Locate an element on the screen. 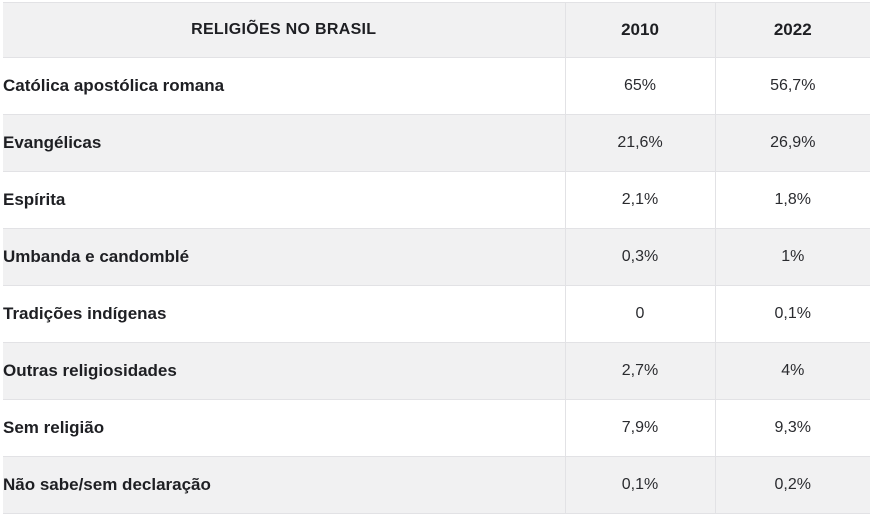  religion-label: Sem religião is located at coordinates (284, 428).